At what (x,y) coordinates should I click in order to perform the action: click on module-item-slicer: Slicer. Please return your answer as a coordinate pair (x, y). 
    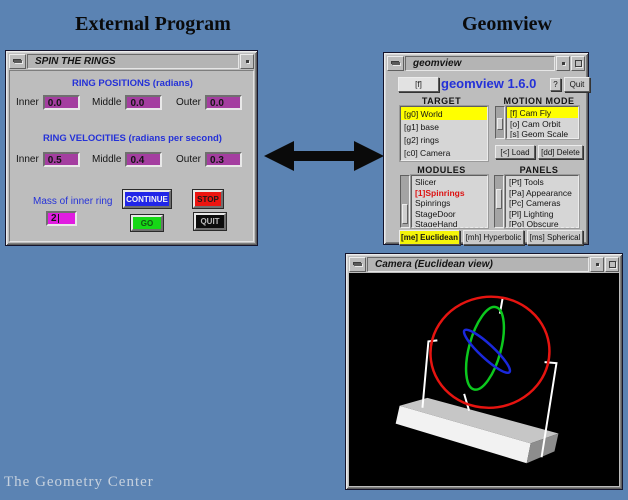
    Looking at the image, I should click on (426, 182).